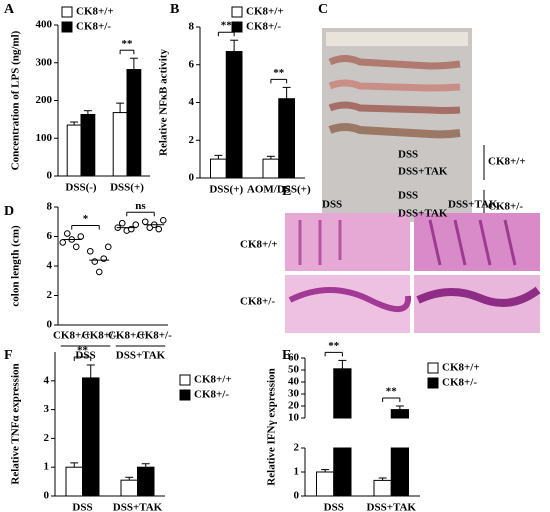 This screenshot has width=550, height=512. I want to click on y-tick-label: 300, so click(44, 62).